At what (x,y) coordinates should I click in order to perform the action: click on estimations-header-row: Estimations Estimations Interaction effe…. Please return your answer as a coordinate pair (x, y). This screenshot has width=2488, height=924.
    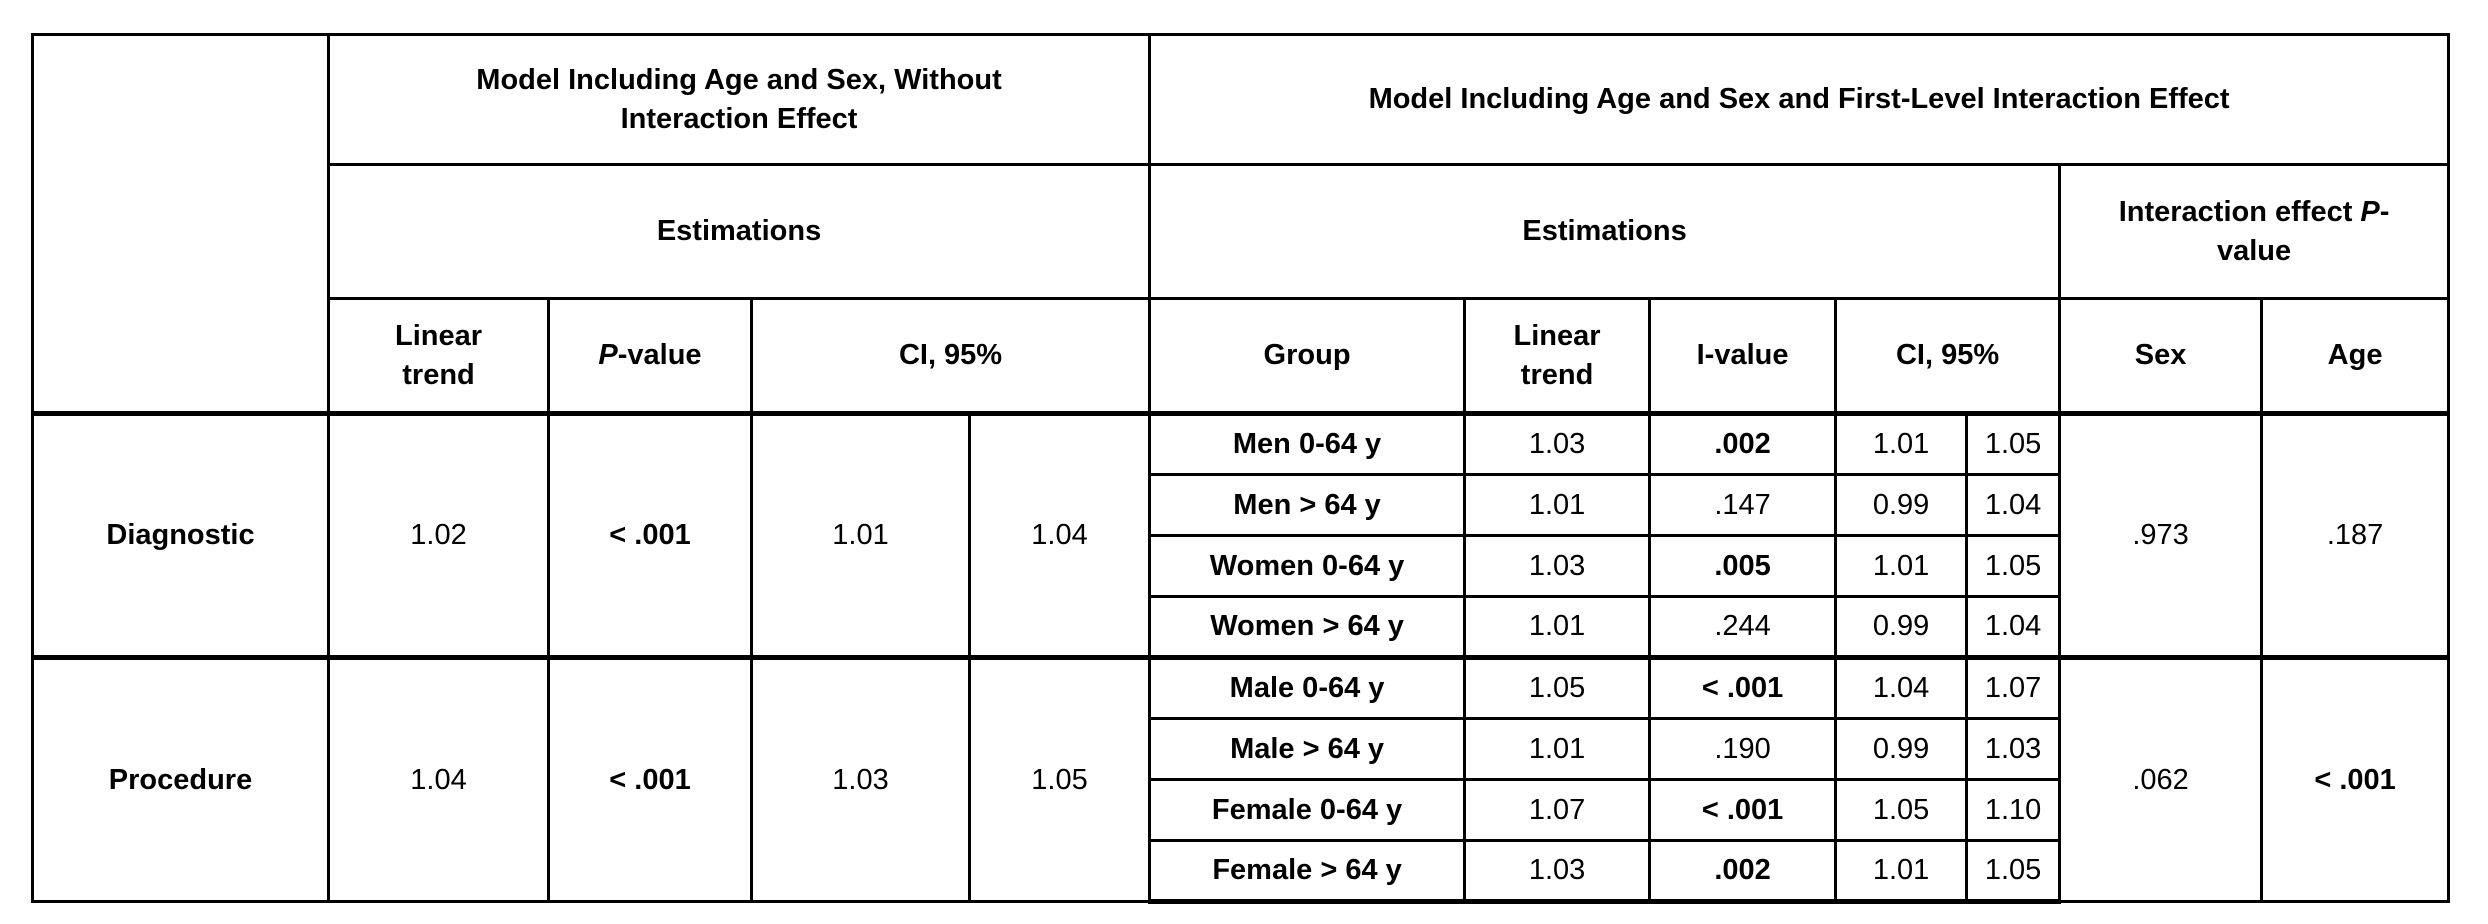
    Looking at the image, I should click on (1242, 231).